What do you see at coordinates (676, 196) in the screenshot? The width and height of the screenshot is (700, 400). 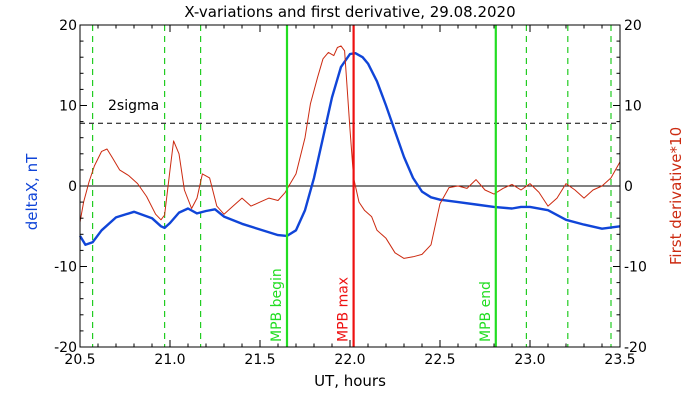 I see `y-axis-title-right: First derivative*10` at bounding box center [676, 196].